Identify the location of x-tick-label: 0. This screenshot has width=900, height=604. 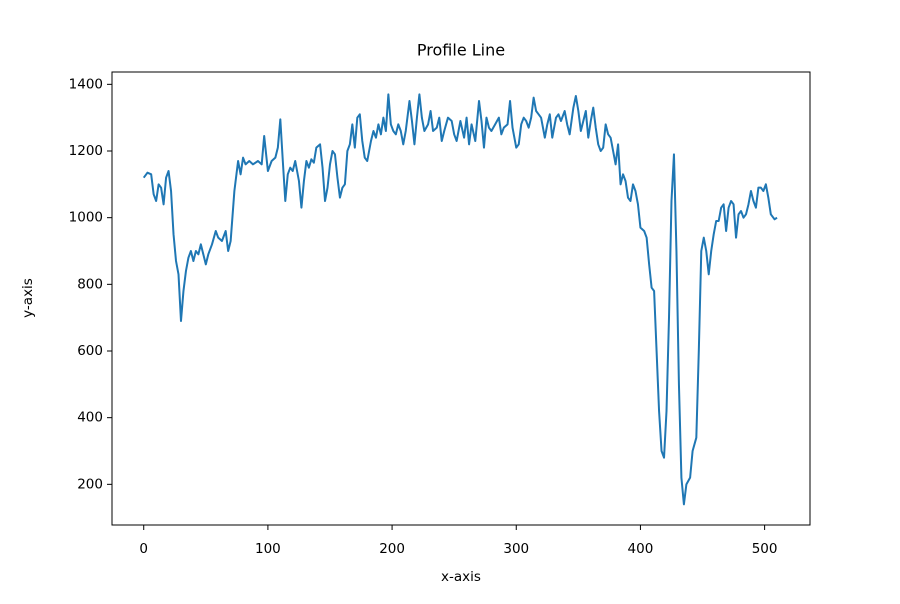
(143, 549).